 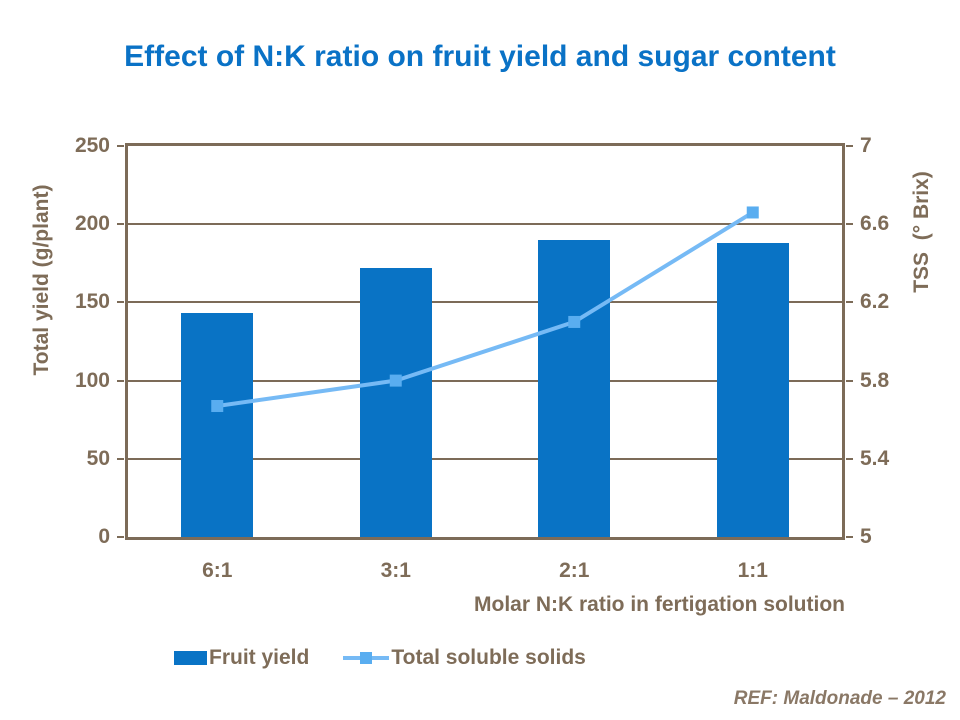 I want to click on tss-line-marker-icon, so click(x=366, y=658).